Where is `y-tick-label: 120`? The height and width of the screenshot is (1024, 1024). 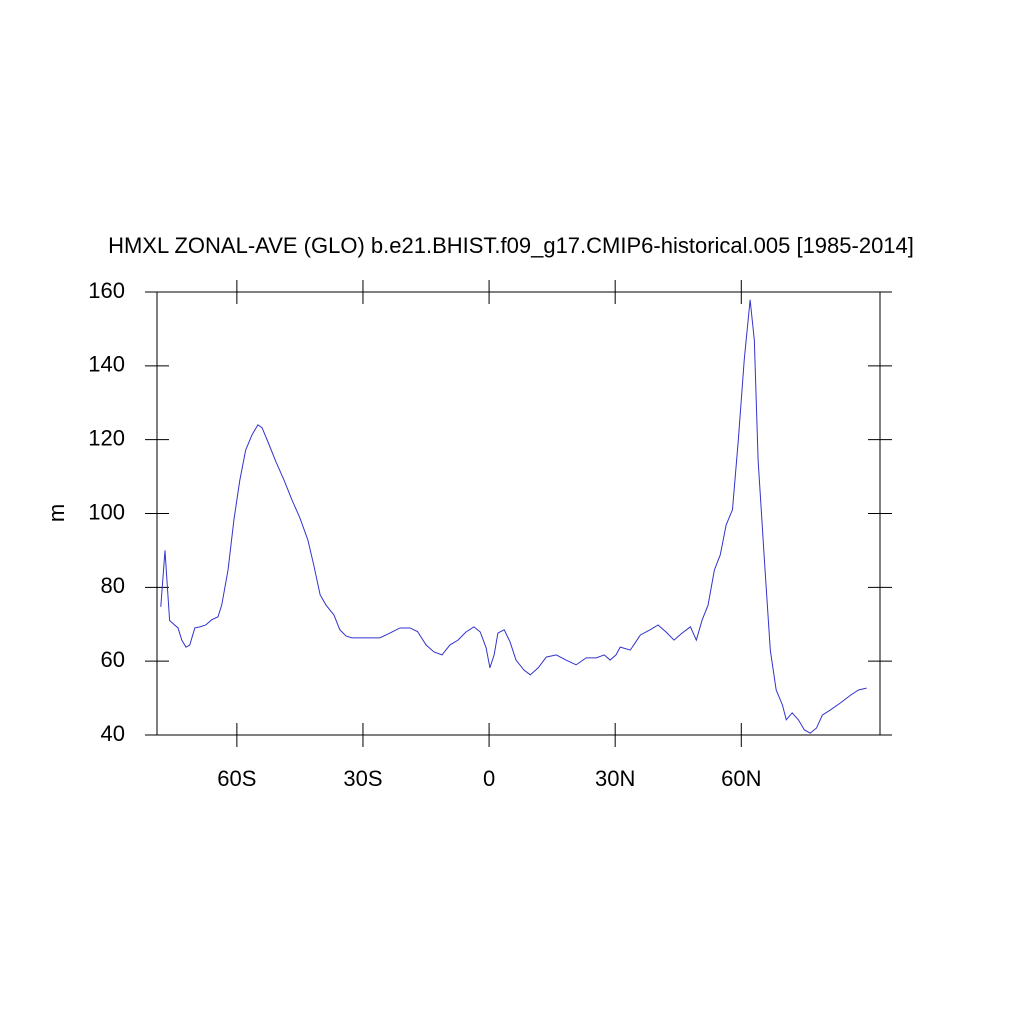
y-tick-label: 120 is located at coordinates (106, 437).